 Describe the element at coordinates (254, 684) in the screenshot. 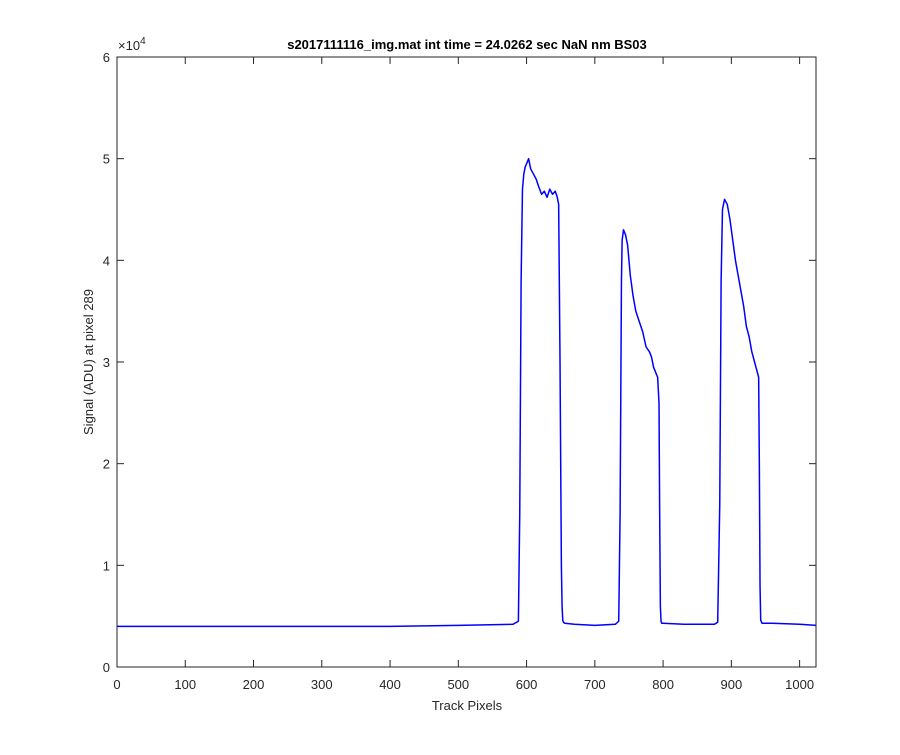

I see `x-tick-label: 200` at that location.